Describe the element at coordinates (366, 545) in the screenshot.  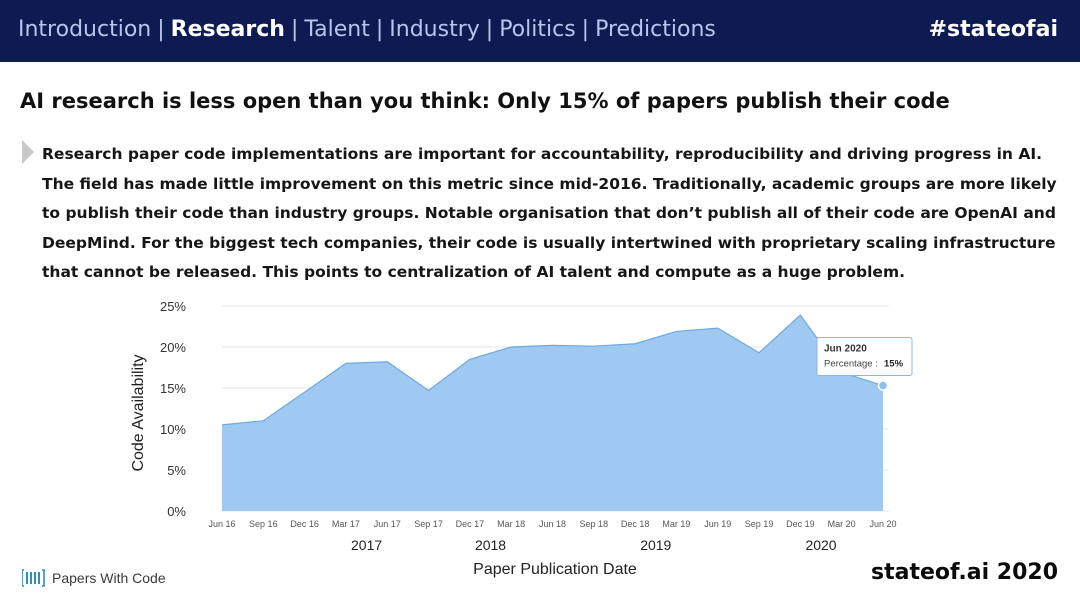
I see `year-label: 2017` at that location.